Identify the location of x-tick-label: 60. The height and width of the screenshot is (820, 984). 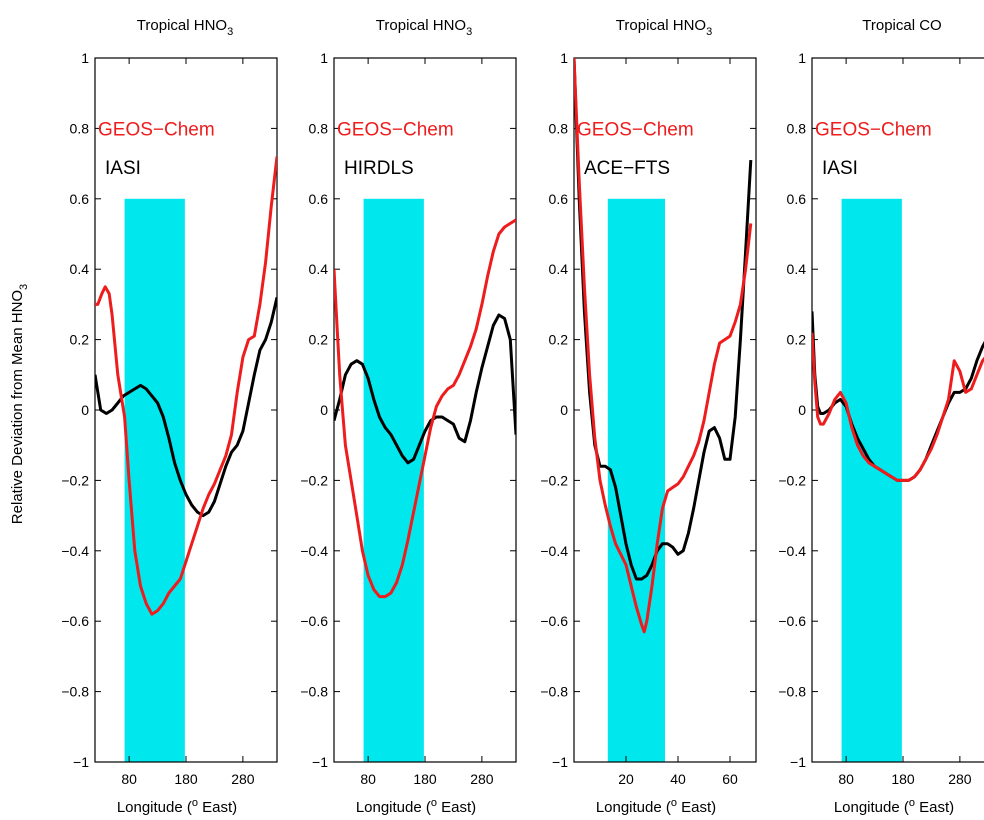
(730, 779).